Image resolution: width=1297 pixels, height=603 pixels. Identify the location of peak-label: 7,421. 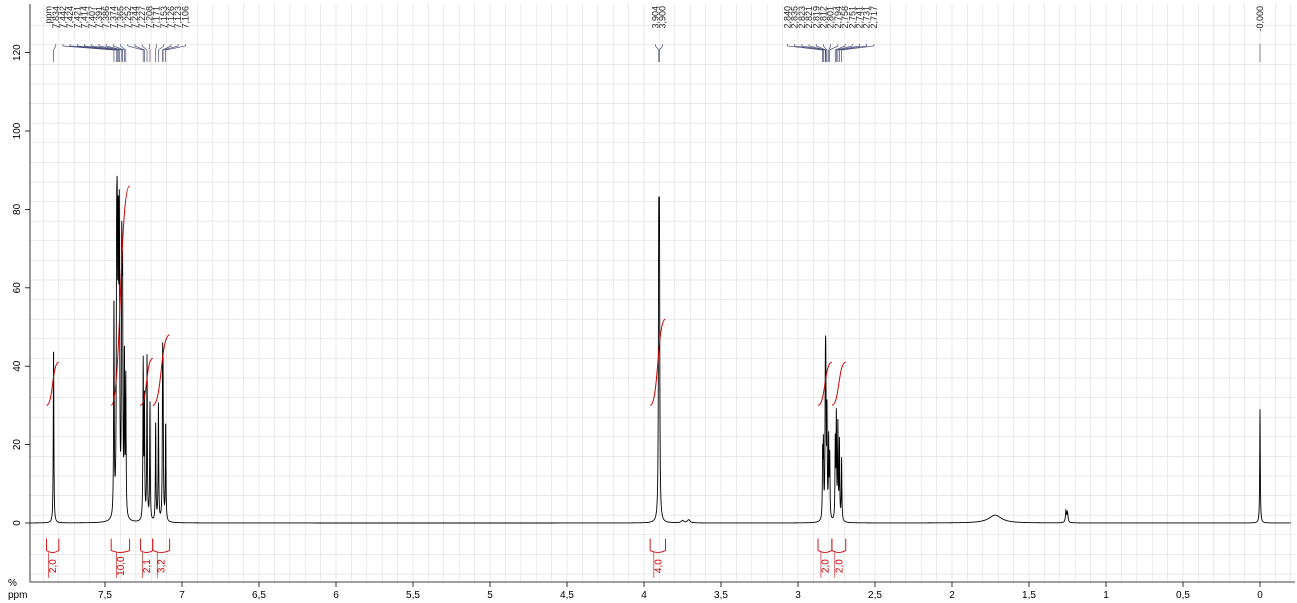
(77, 17).